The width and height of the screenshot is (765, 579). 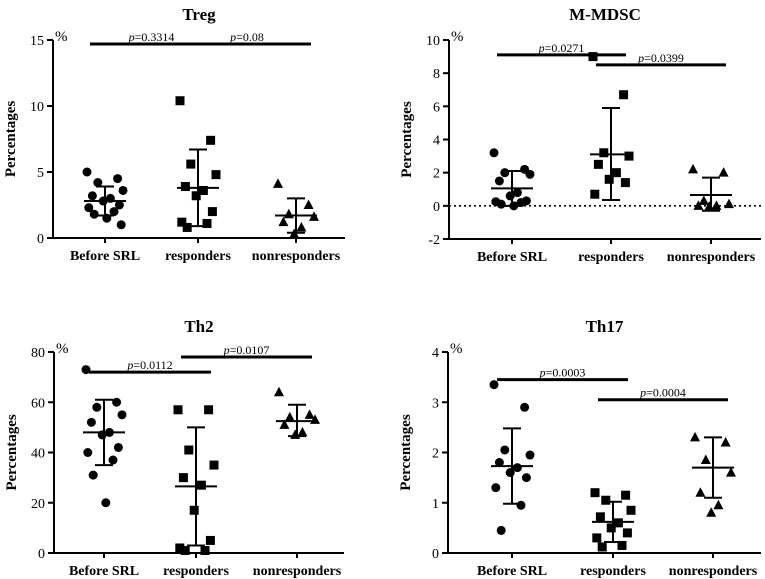 I want to click on comparison-p-value: p=0.3314, so click(x=151, y=37).